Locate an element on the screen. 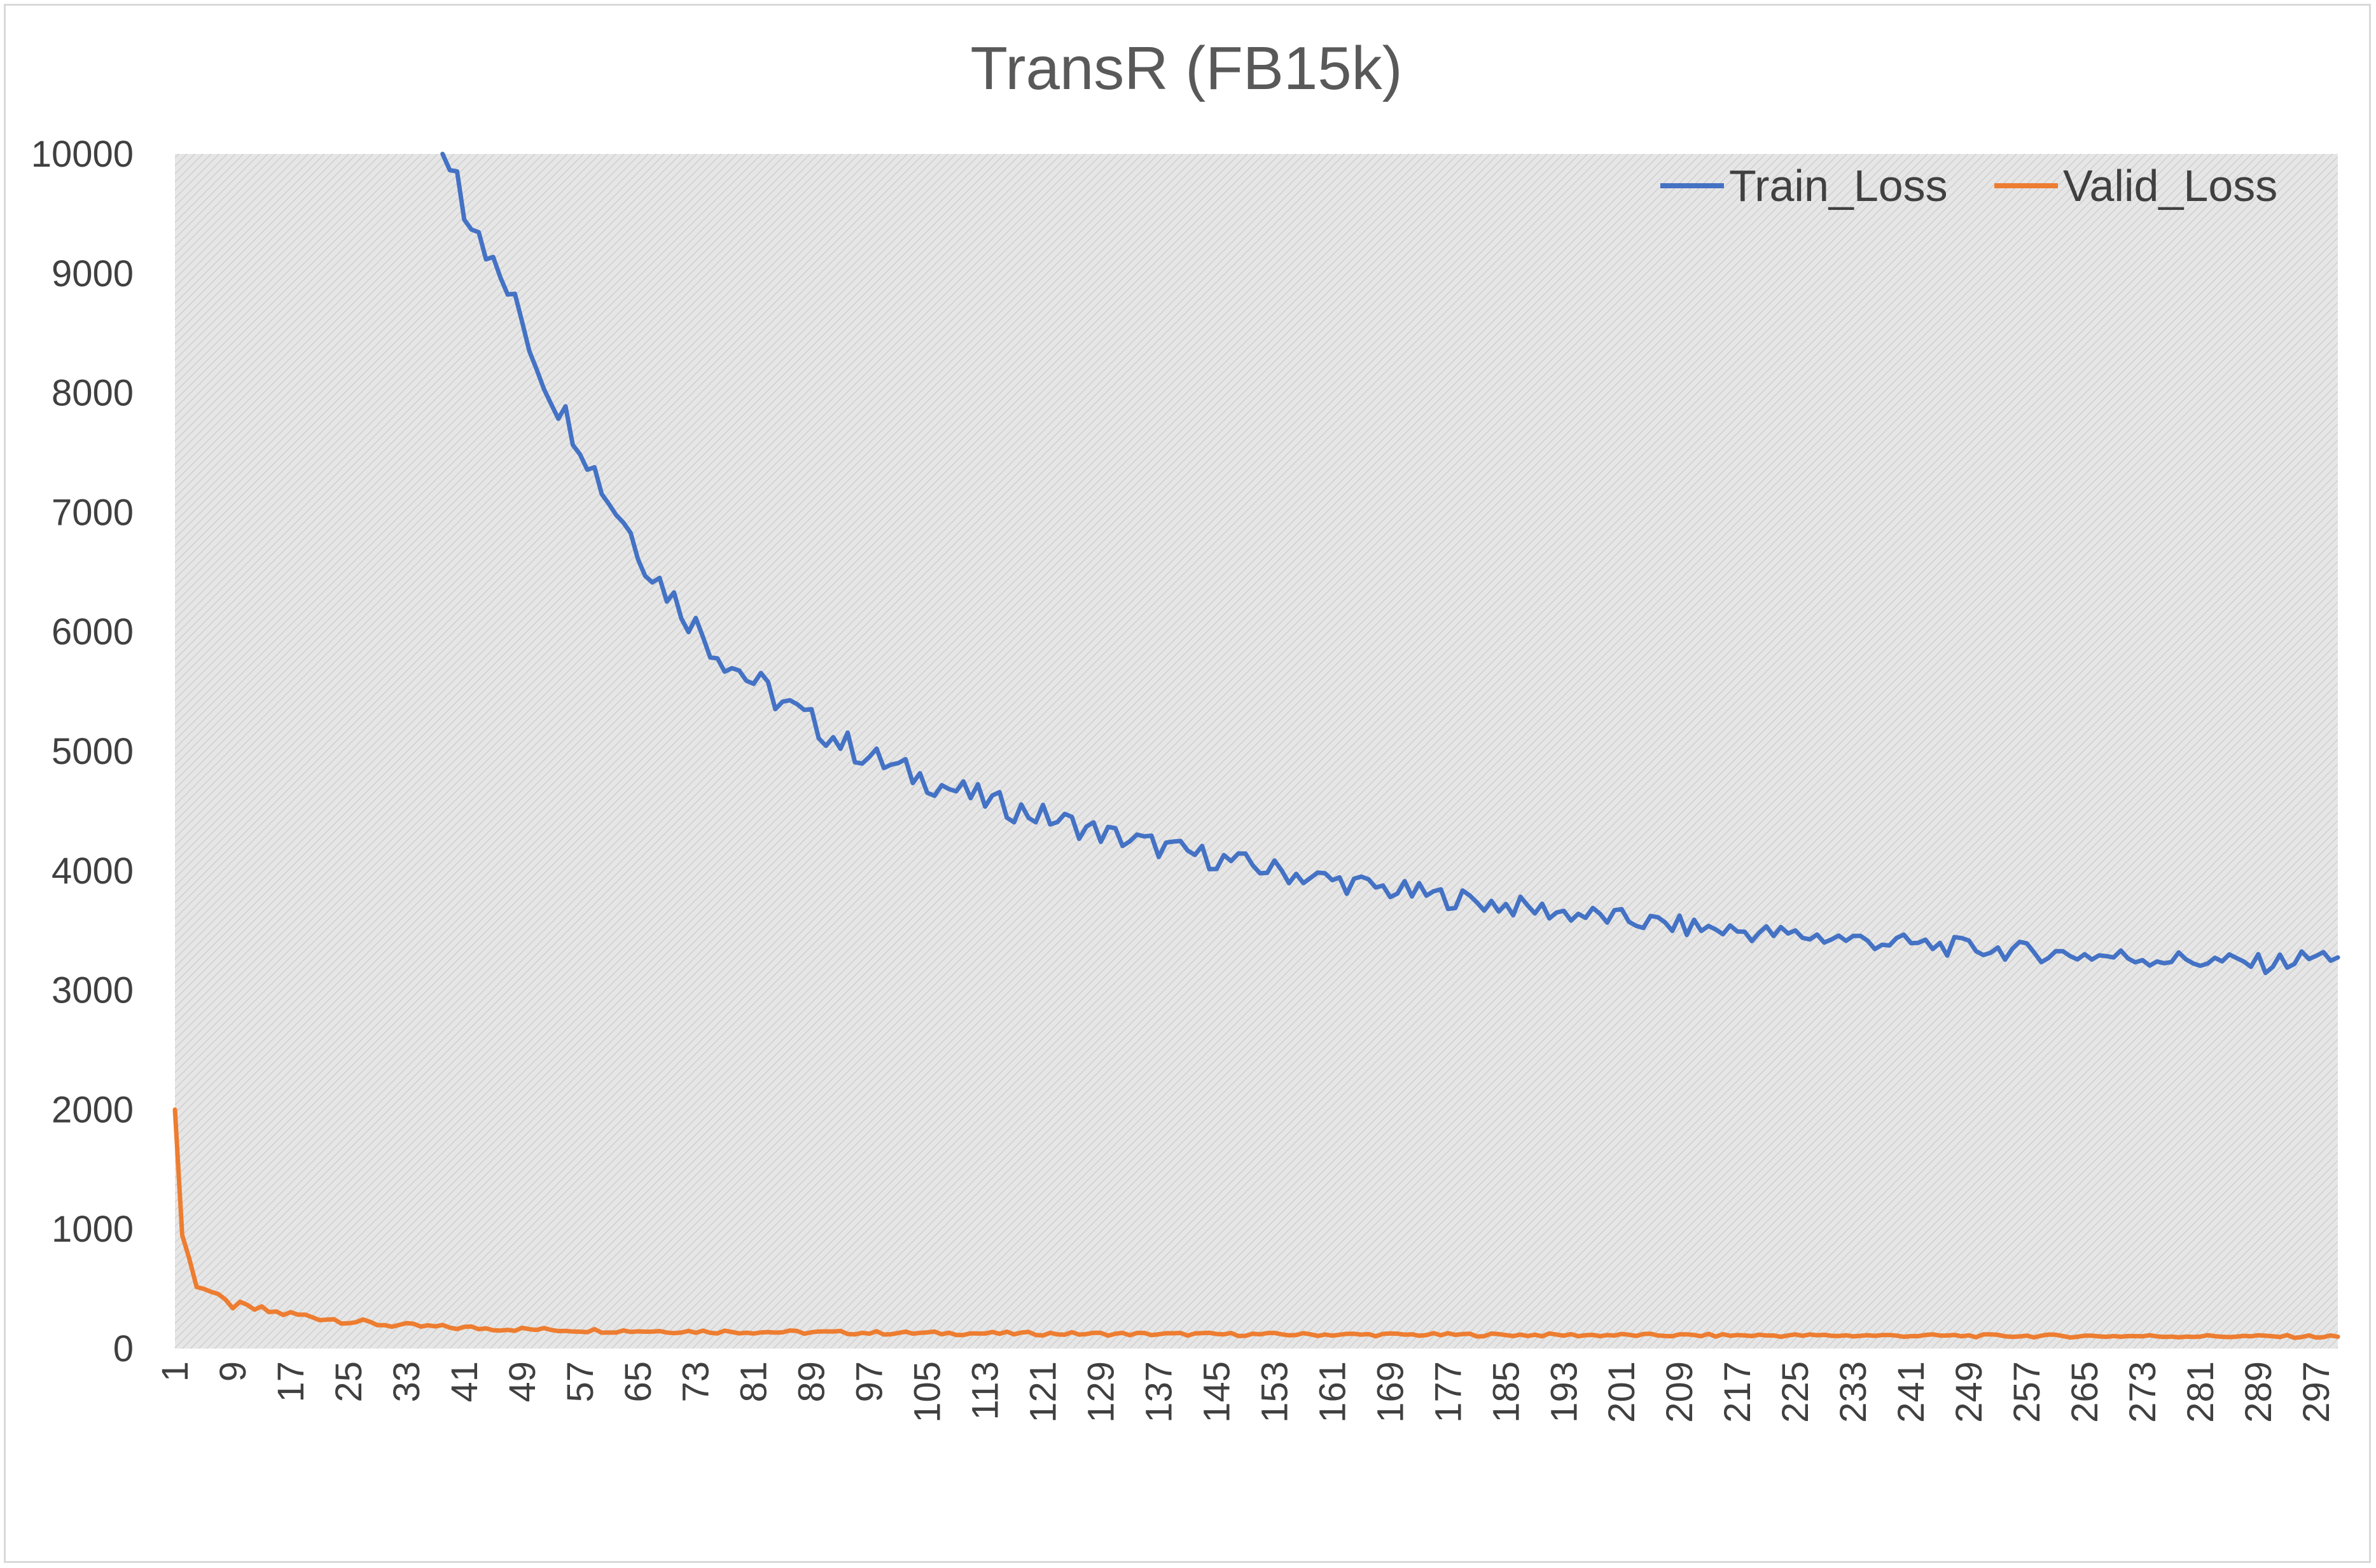 Image resolution: width=2376 pixels, height=1568 pixels. legend: Train_Loss Valid_Loss is located at coordinates (1968, 186).